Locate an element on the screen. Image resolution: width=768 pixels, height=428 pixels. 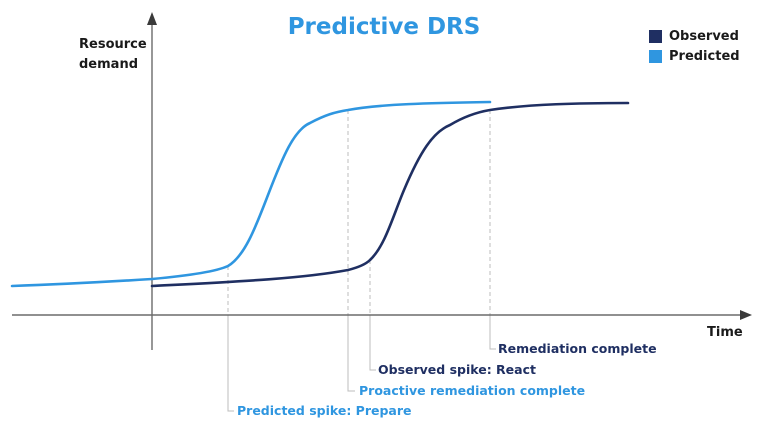
guide-observed-spike-leader is located at coordinates (372, 343).